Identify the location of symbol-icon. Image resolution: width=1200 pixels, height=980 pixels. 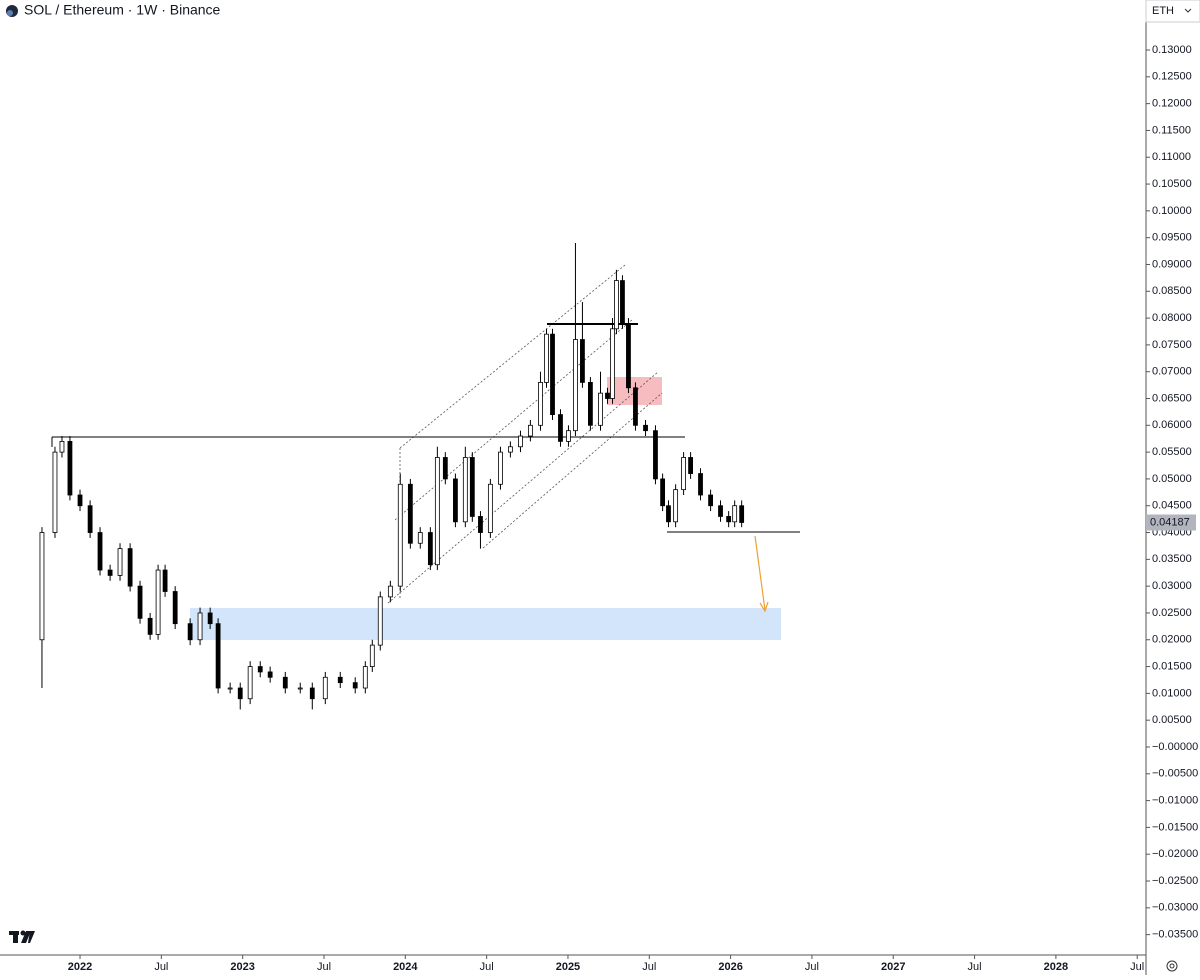
(10, 13).